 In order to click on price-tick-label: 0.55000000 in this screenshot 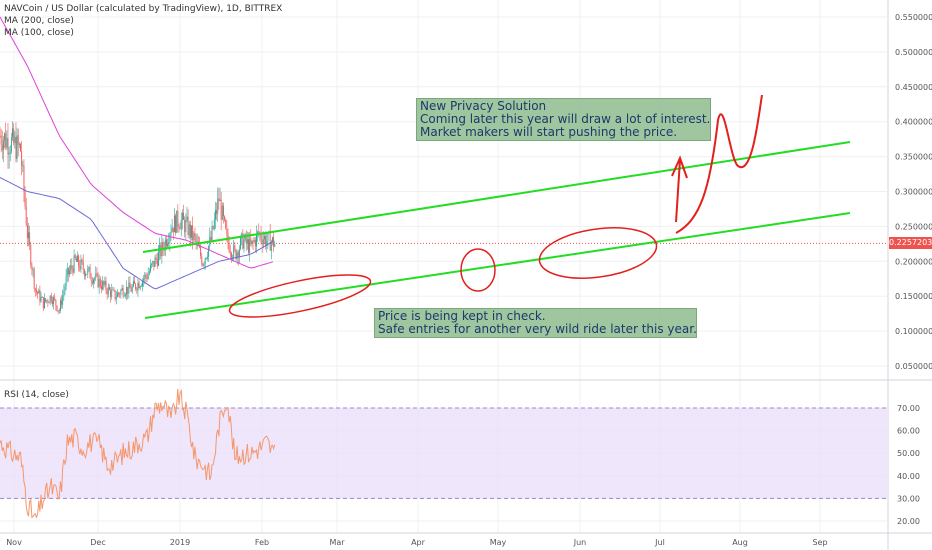, I will do `click(913, 17)`.